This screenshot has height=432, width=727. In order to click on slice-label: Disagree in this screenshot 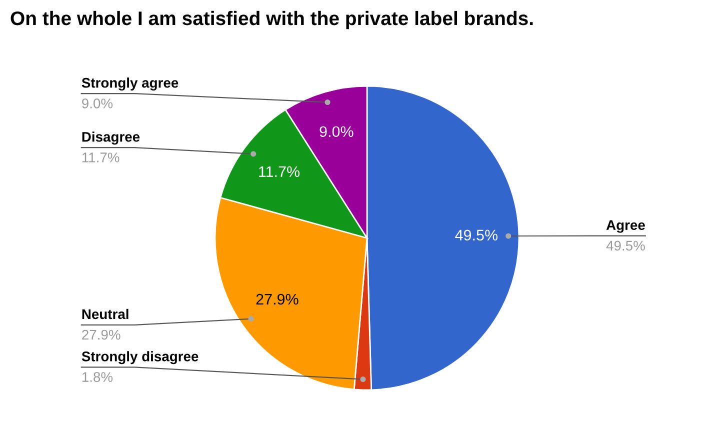, I will do `click(111, 138)`.